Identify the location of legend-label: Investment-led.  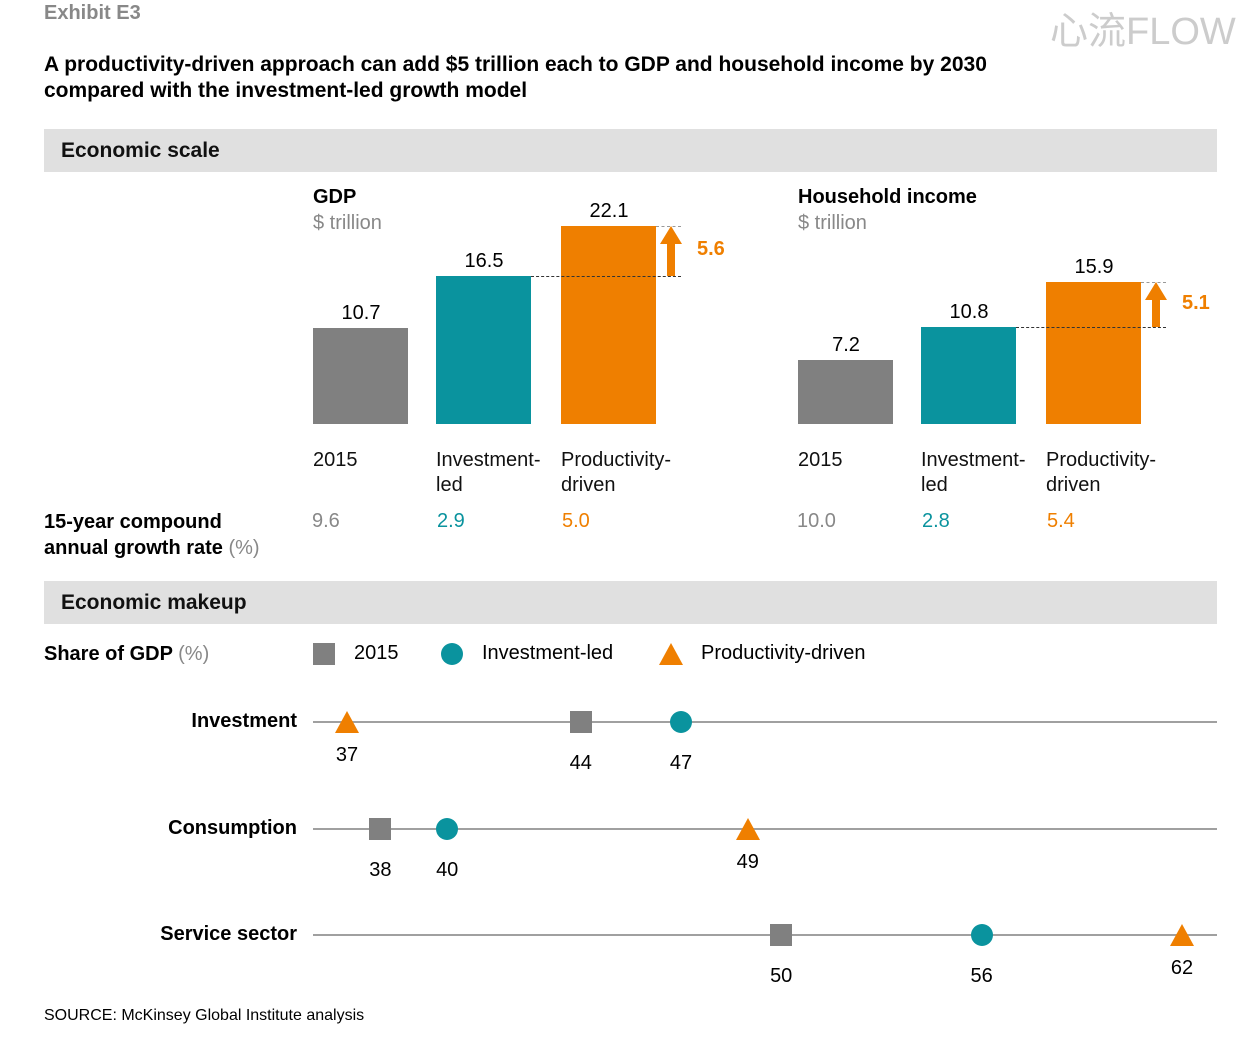
(548, 653).